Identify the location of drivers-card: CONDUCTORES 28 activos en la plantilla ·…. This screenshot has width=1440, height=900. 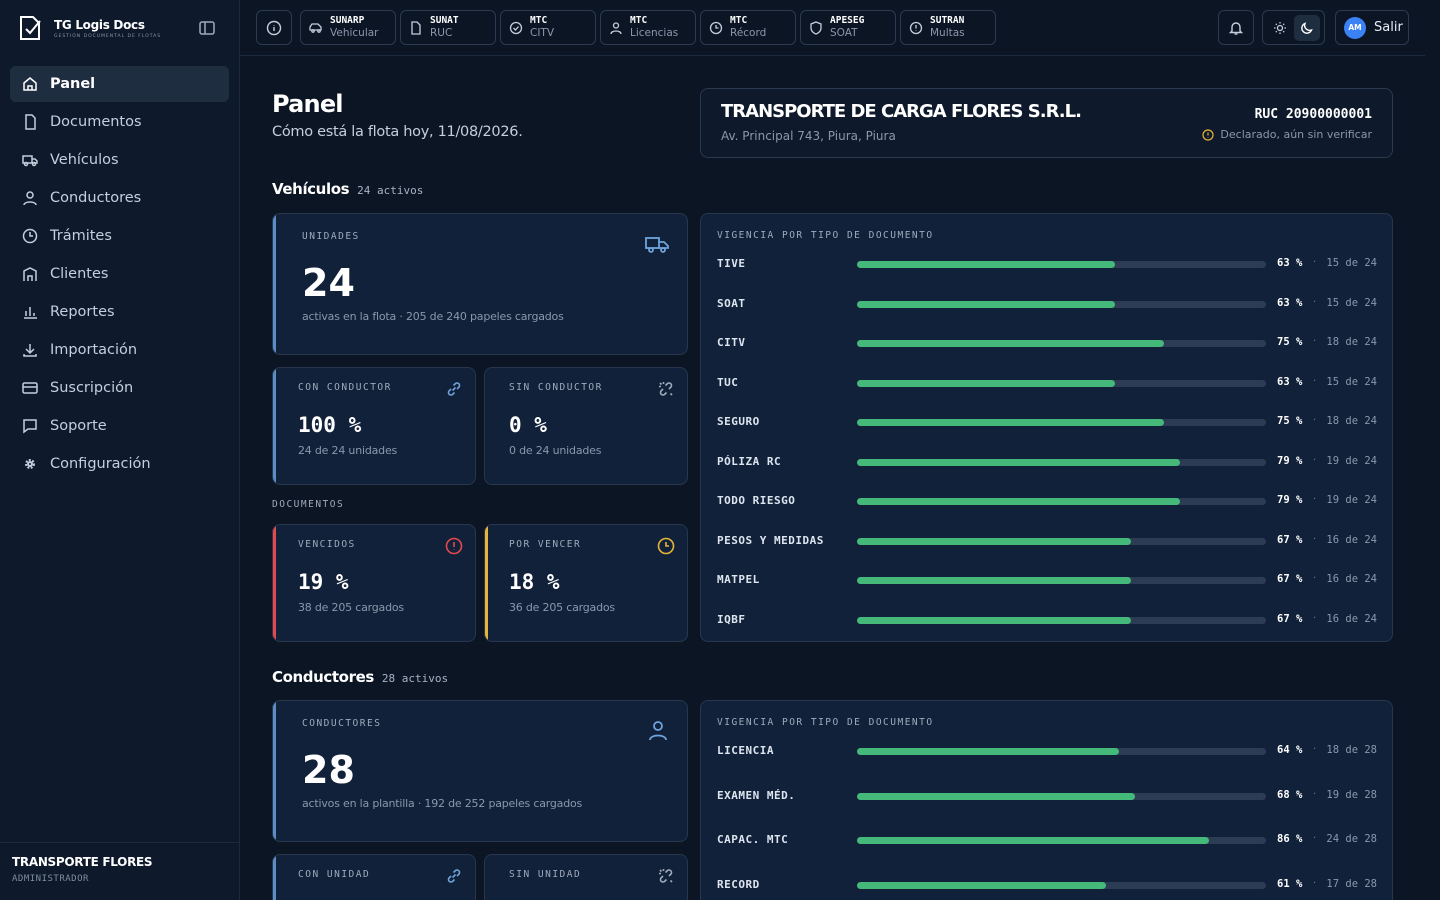
(480, 771).